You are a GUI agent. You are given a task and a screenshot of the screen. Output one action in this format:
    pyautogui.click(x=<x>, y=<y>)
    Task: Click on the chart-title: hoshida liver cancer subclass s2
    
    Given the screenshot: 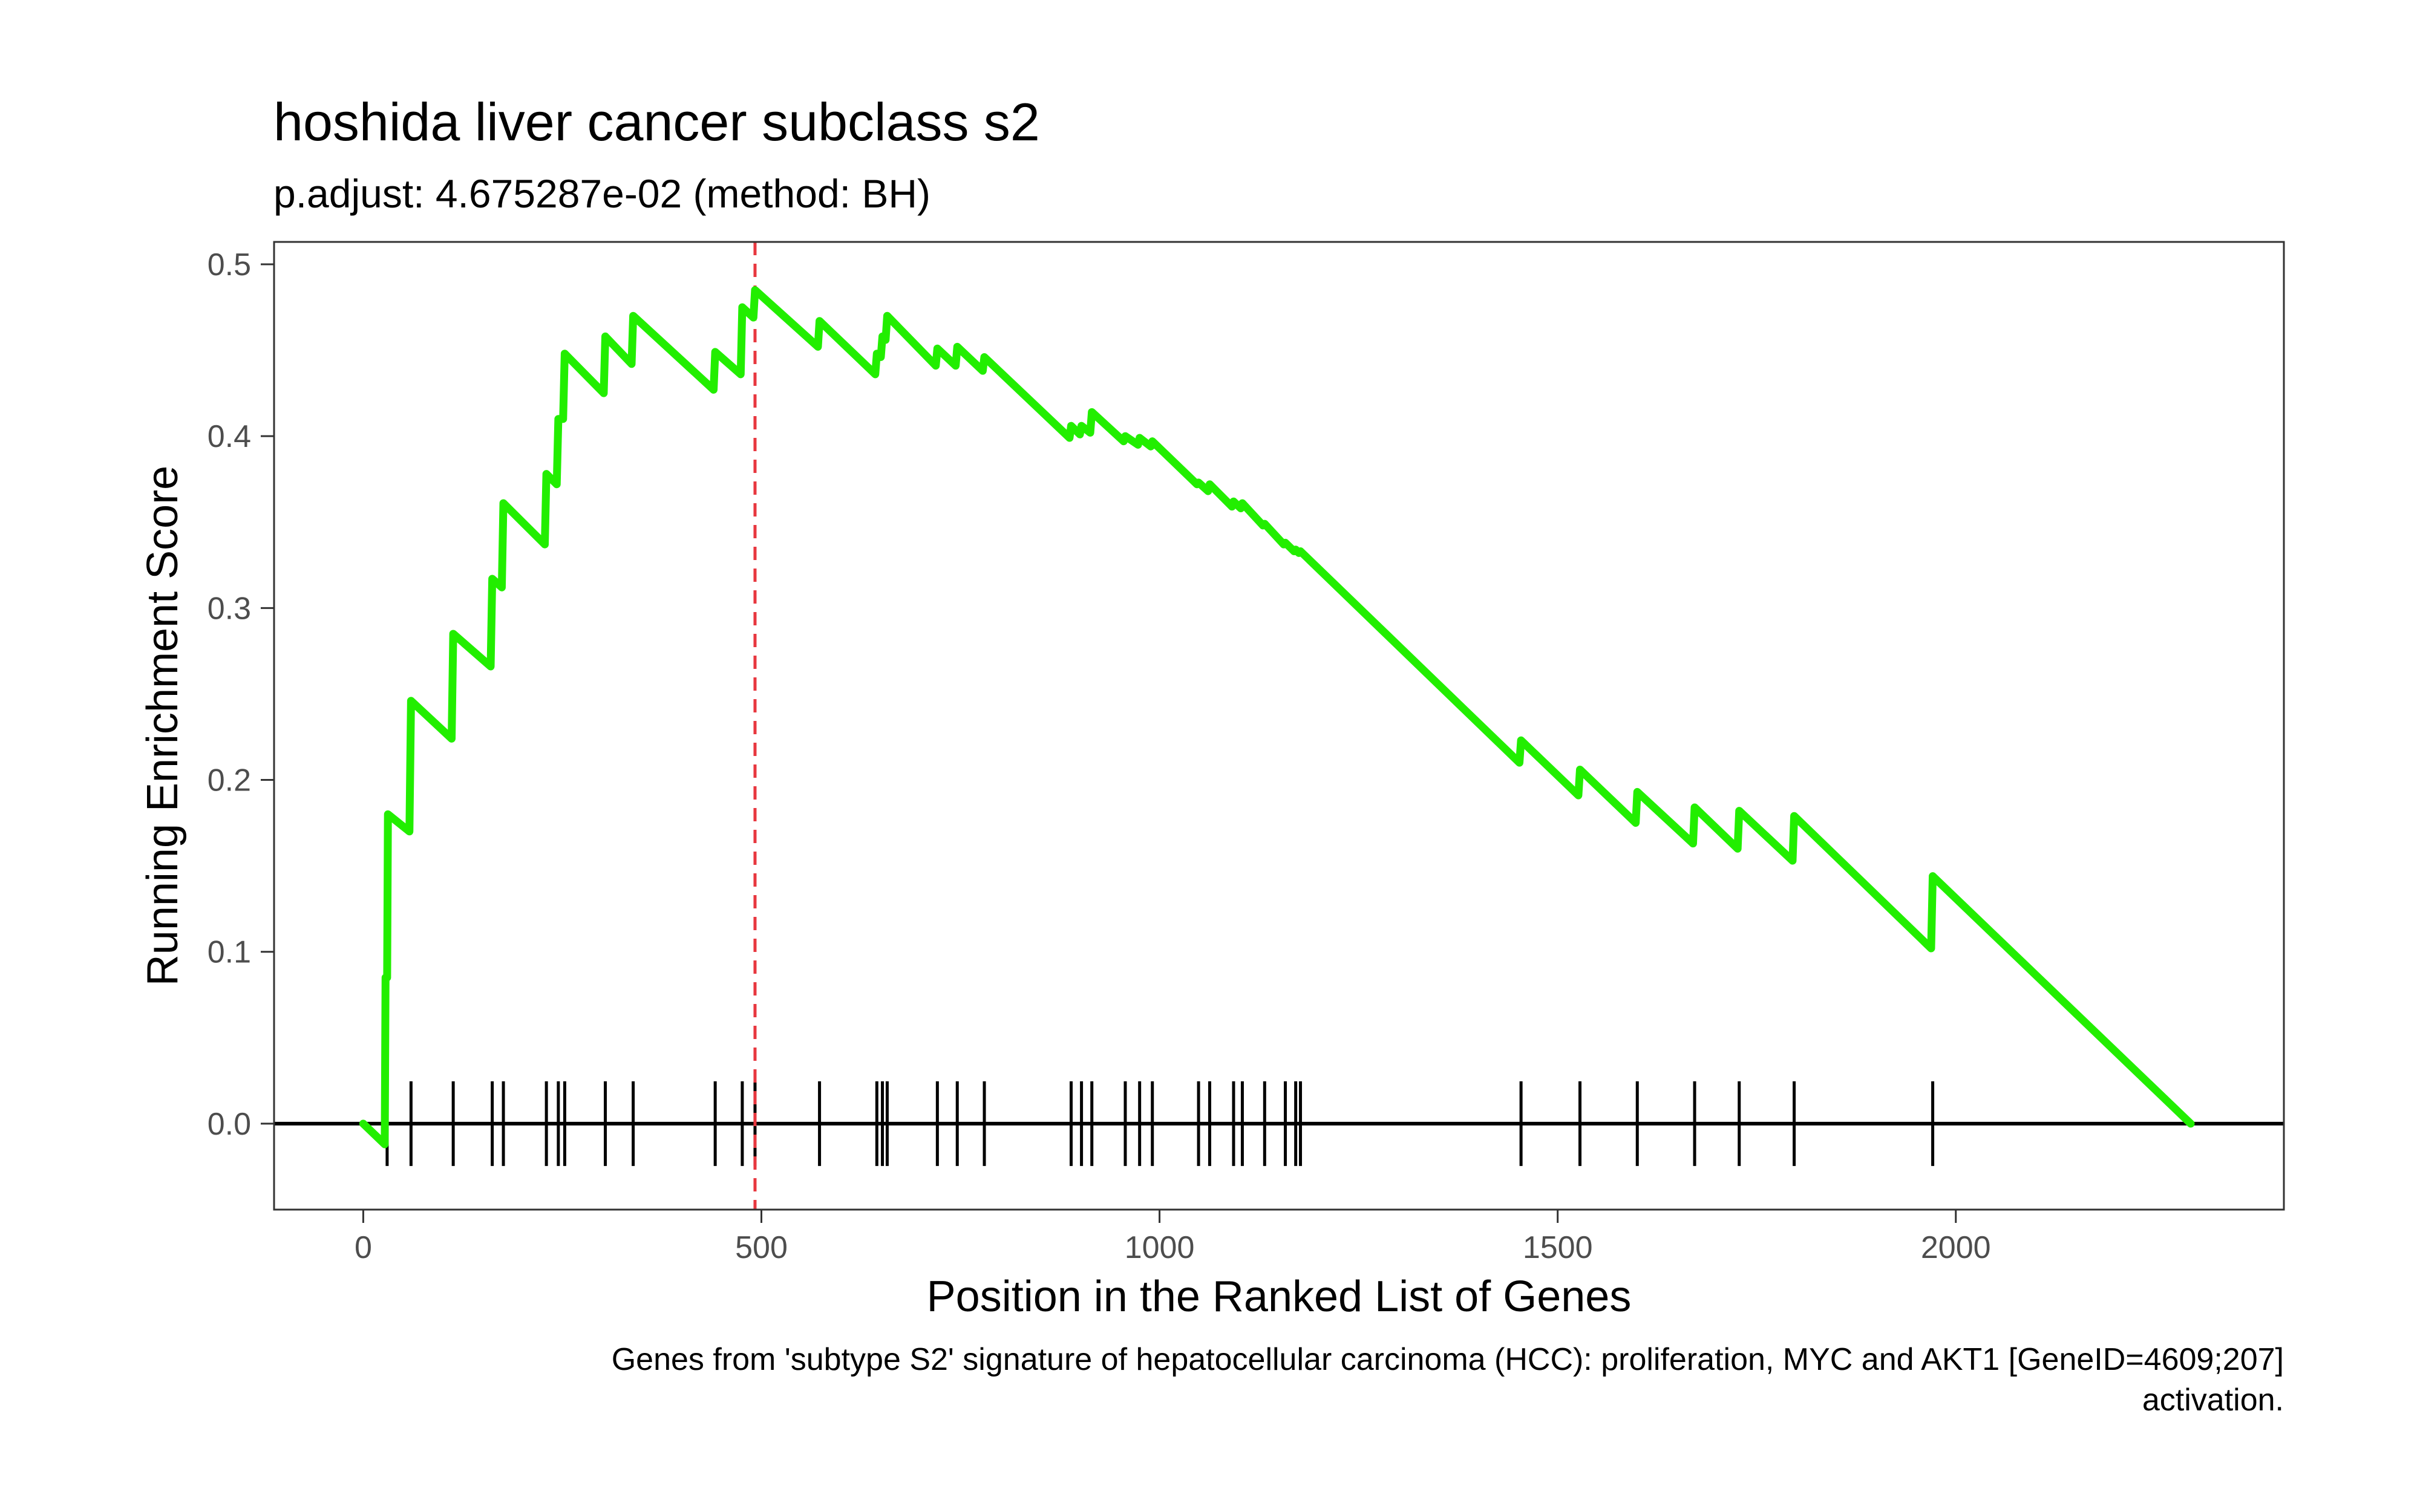 What is the action you would take?
    pyautogui.click(x=656, y=122)
    